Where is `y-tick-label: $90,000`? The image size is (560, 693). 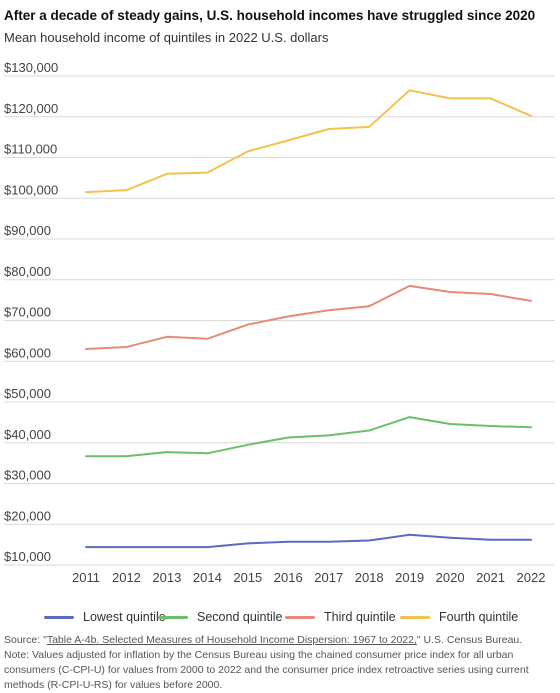
y-tick-label: $90,000 is located at coordinates (27, 230).